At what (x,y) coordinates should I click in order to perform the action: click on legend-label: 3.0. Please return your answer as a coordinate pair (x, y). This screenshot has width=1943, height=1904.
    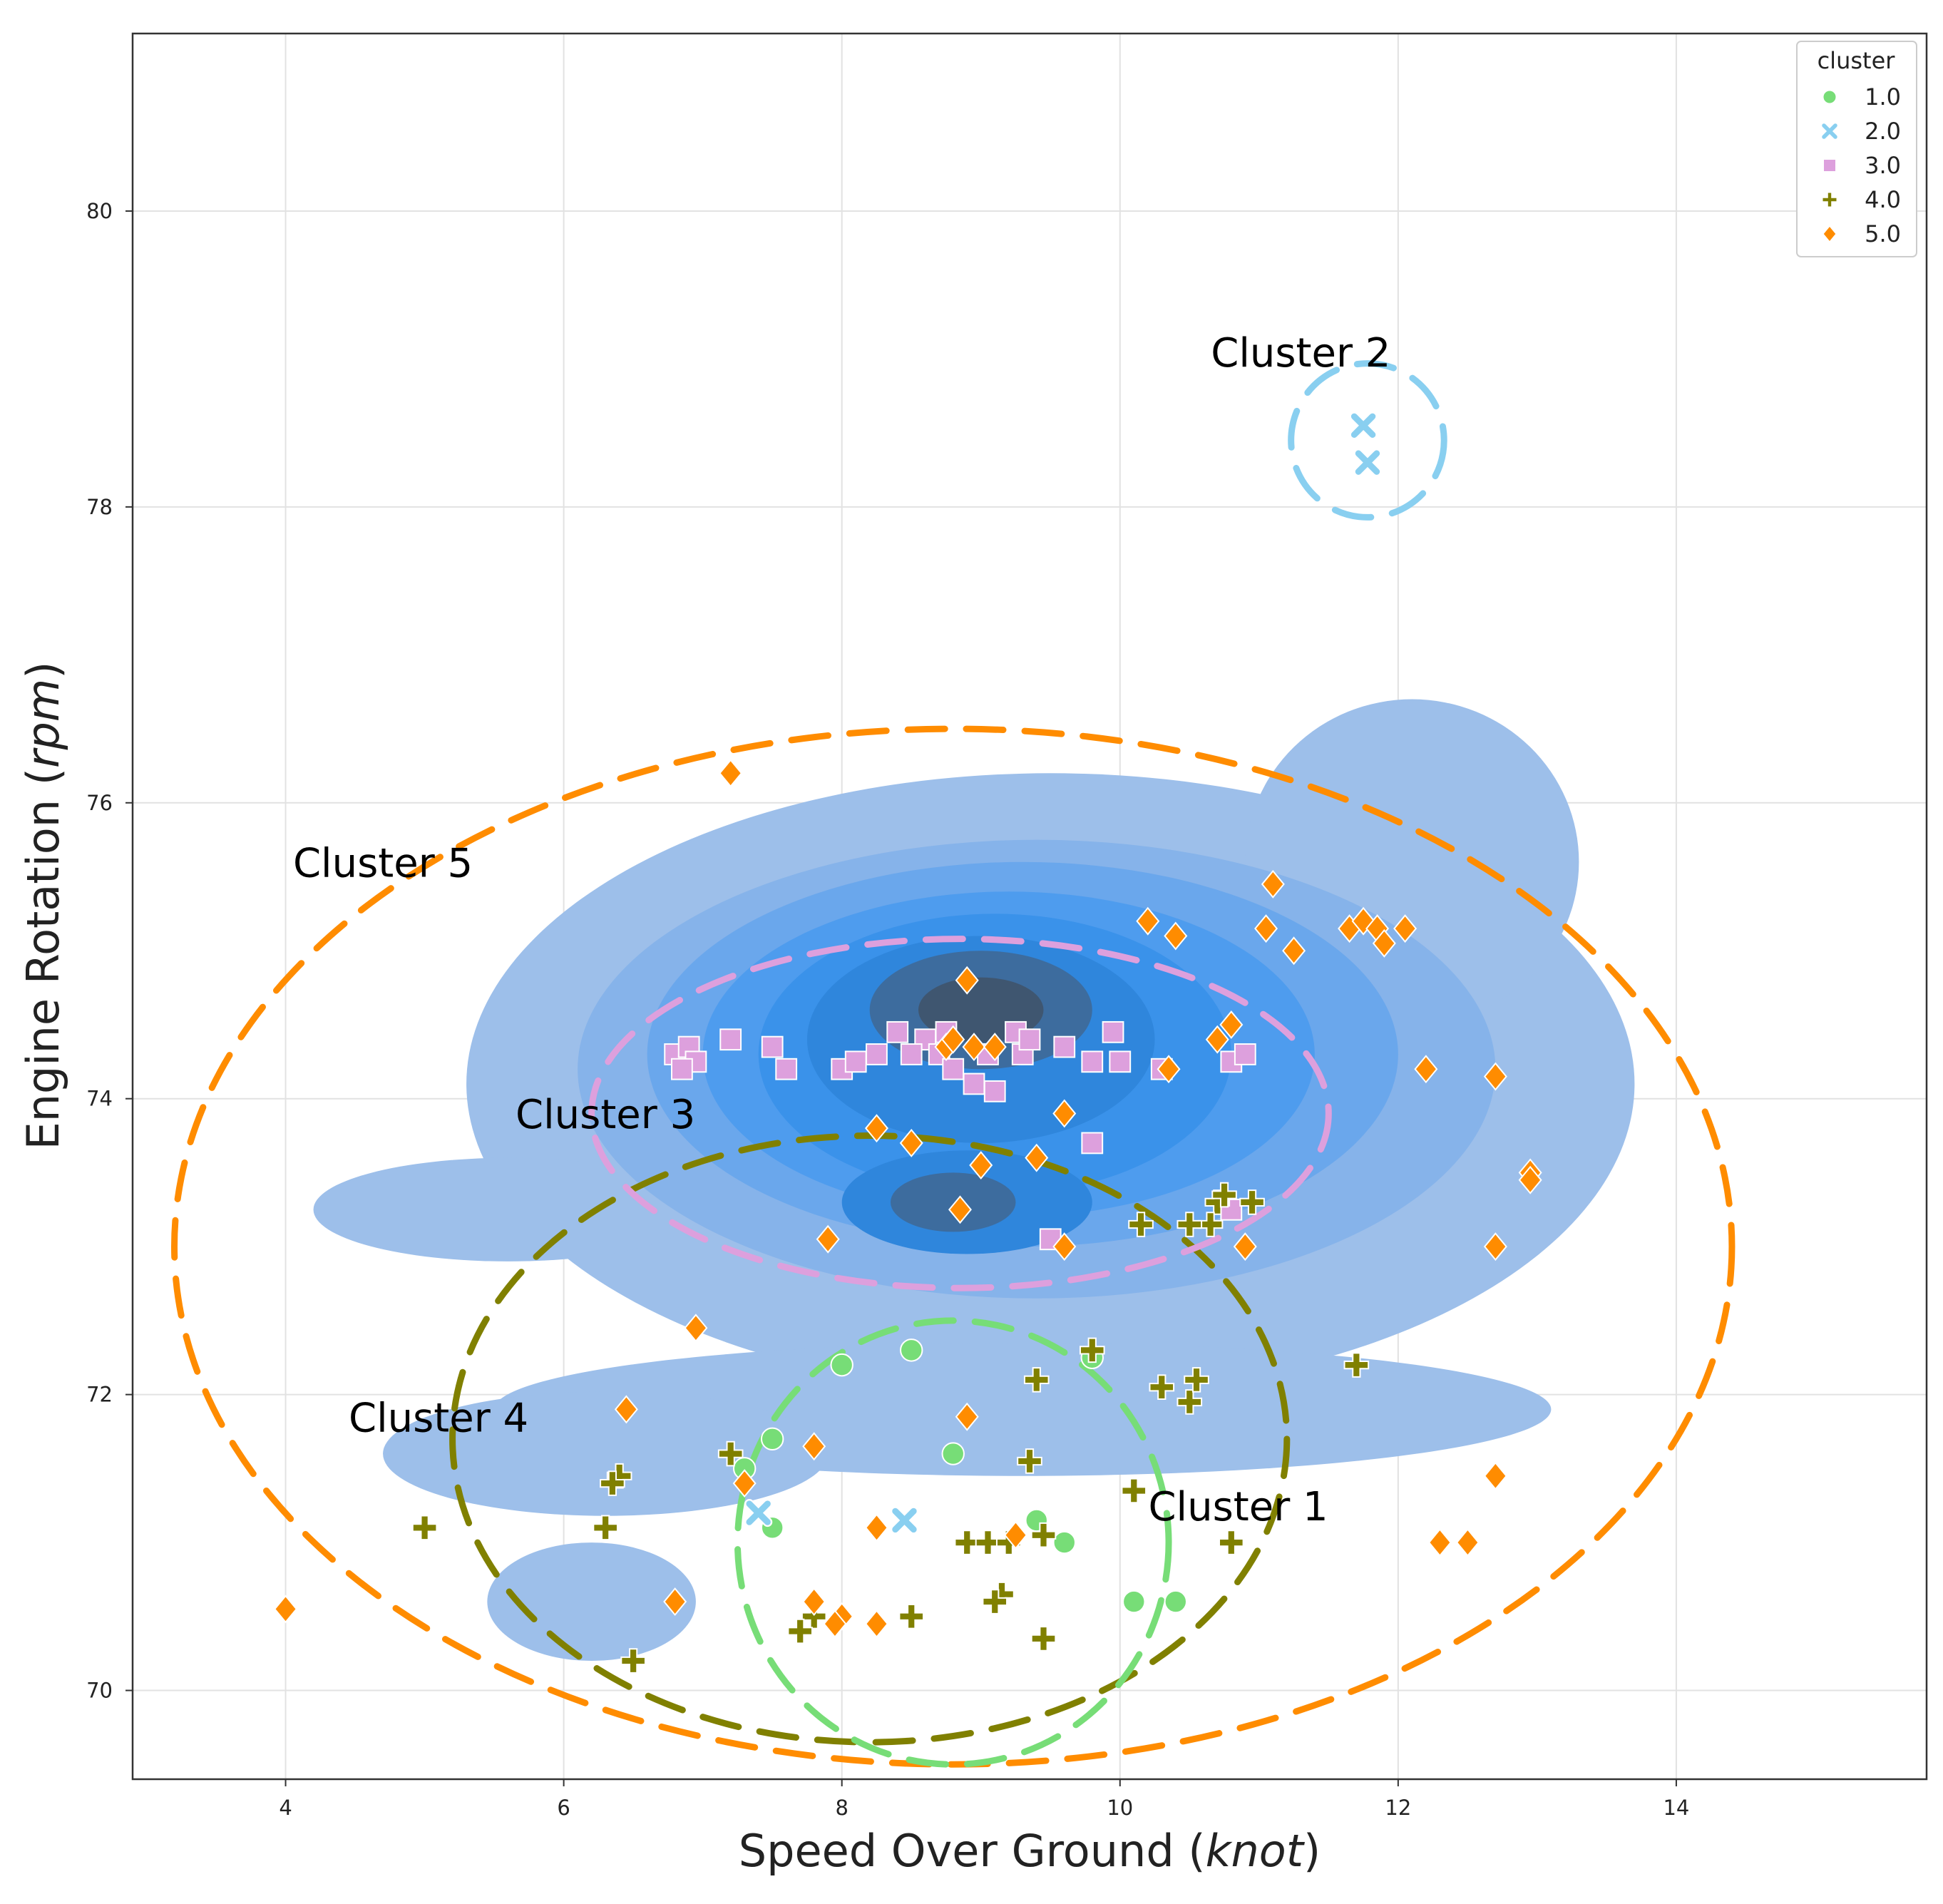
    Looking at the image, I should click on (1883, 165).